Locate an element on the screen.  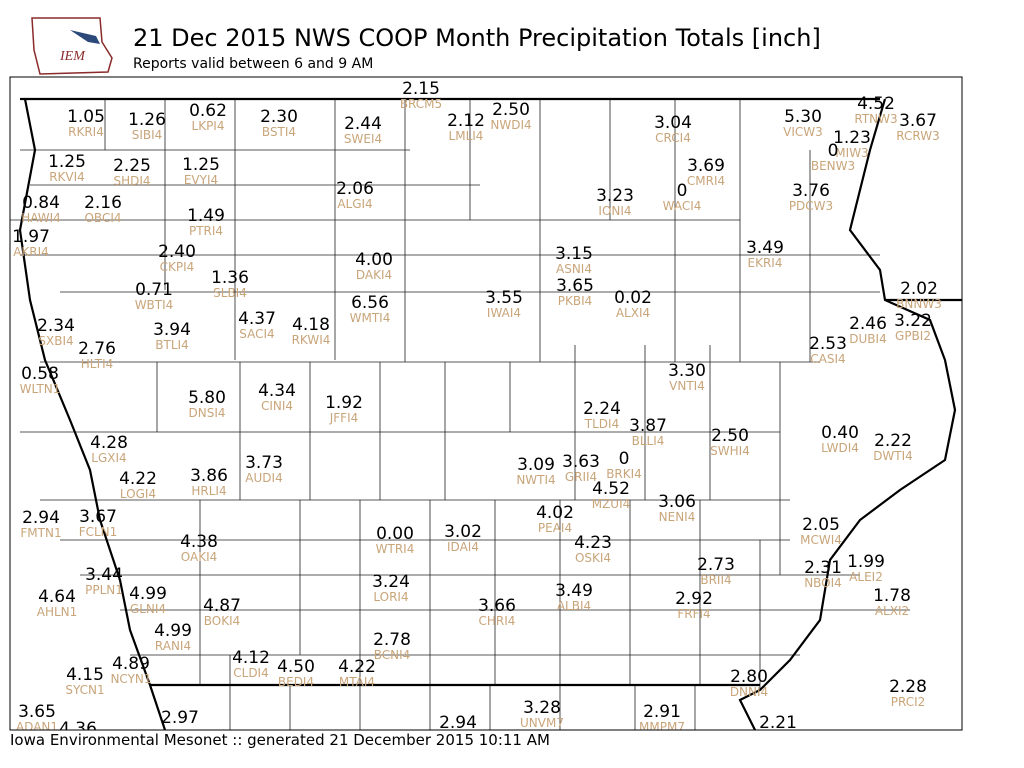
station-value: 0.84 is located at coordinates (41, 203).